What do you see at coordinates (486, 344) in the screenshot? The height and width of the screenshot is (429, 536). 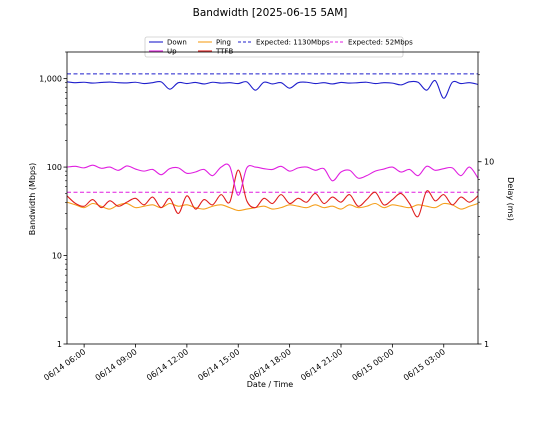 I see `y-right-tick-label: 1` at bounding box center [486, 344].